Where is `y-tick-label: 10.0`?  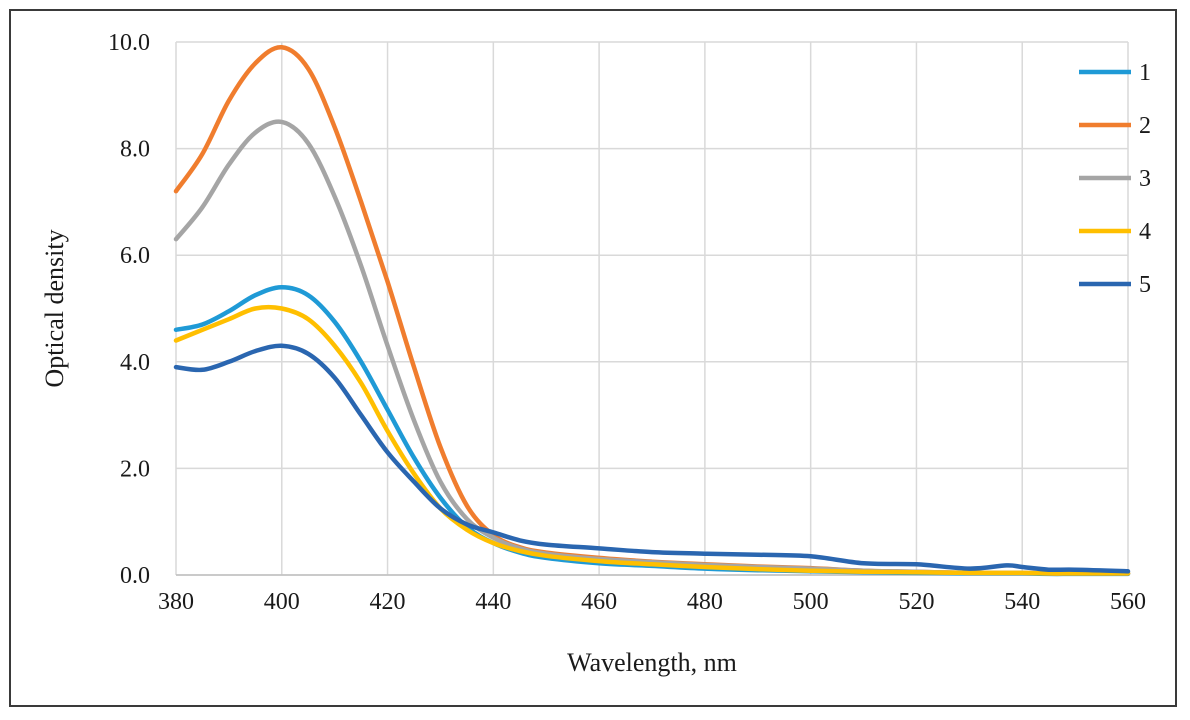
y-tick-label: 10.0 is located at coordinates (129, 43).